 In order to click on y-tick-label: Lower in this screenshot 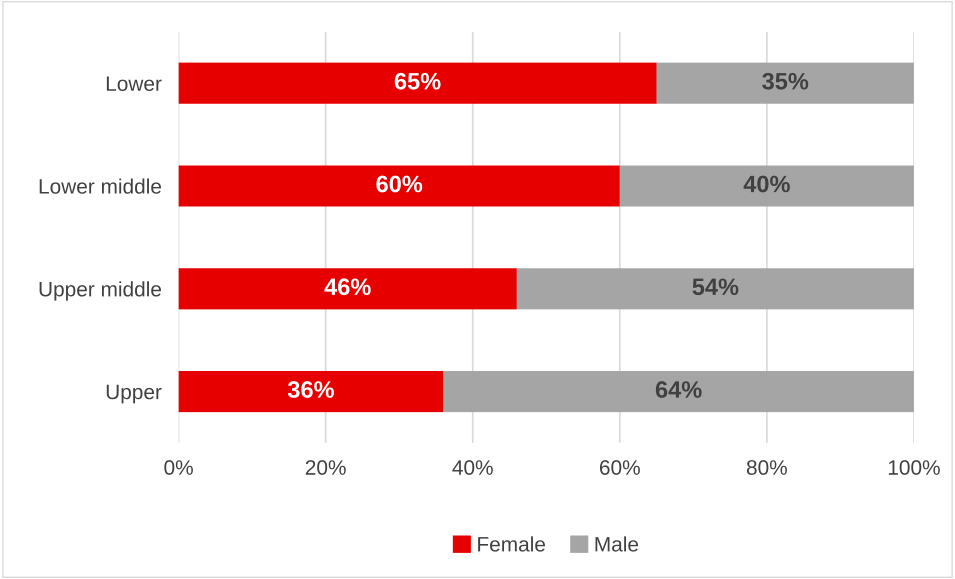, I will do `click(134, 83)`.